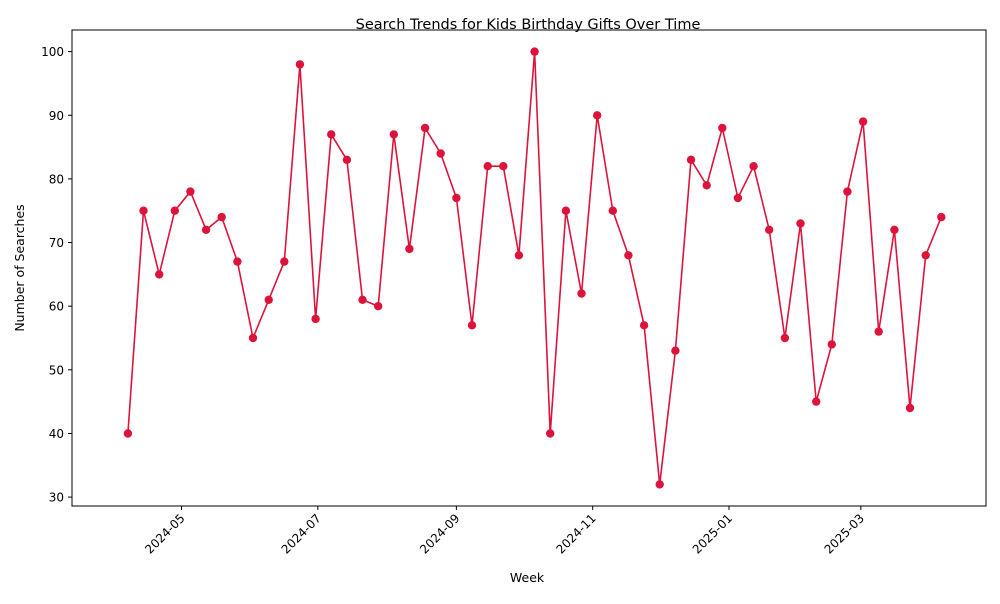 This screenshot has width=1000, height=604. Describe the element at coordinates (52, 52) in the screenshot. I see `y-tick-label: 100` at that location.